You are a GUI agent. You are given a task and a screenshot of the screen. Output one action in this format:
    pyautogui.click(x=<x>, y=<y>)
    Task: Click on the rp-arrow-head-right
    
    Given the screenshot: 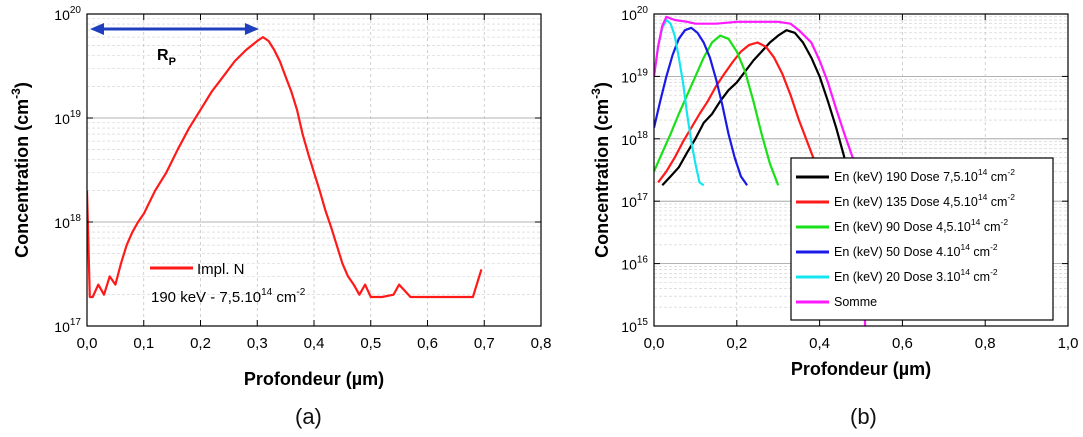 What is the action you would take?
    pyautogui.click(x=251, y=29)
    